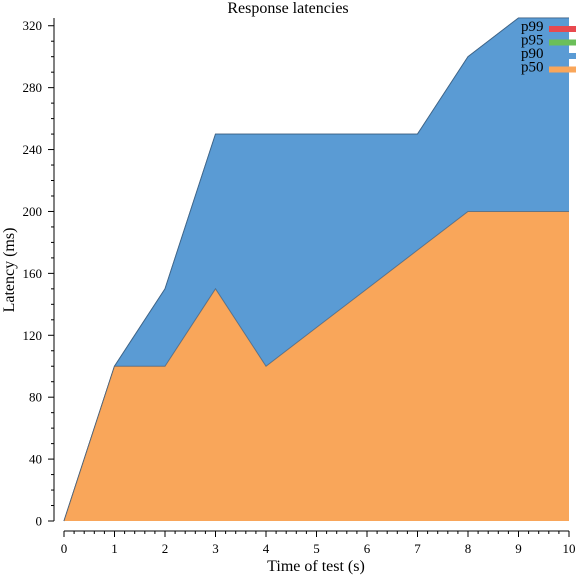 This screenshot has height=576, width=576. I want to click on y-tick-label: 280, so click(33, 87).